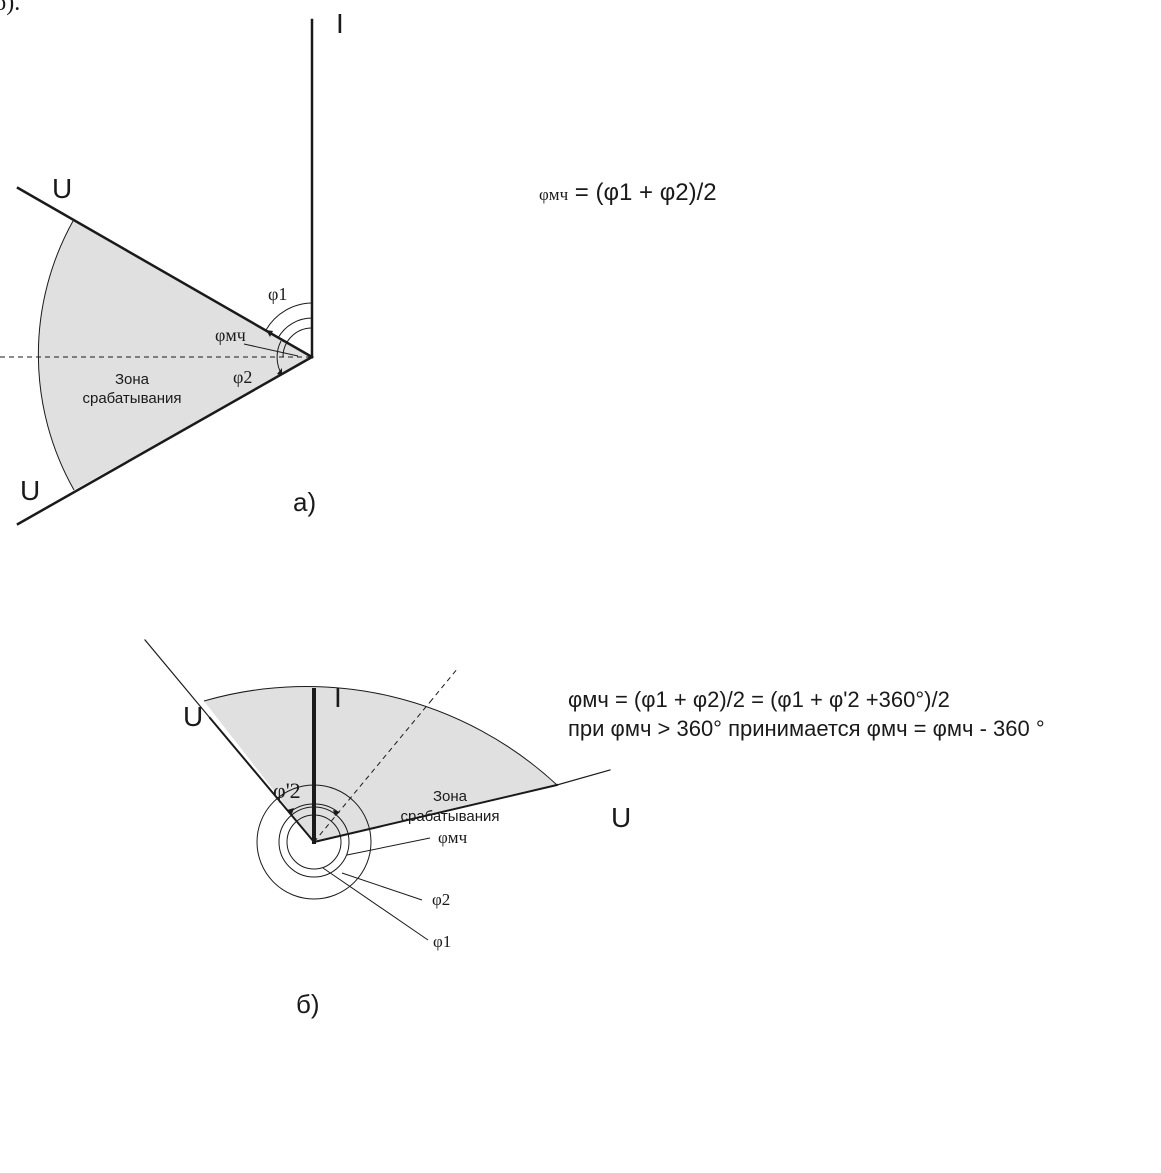  I want to click on formula-a: φмч = (φ1 + φ2)/2, so click(628, 192).